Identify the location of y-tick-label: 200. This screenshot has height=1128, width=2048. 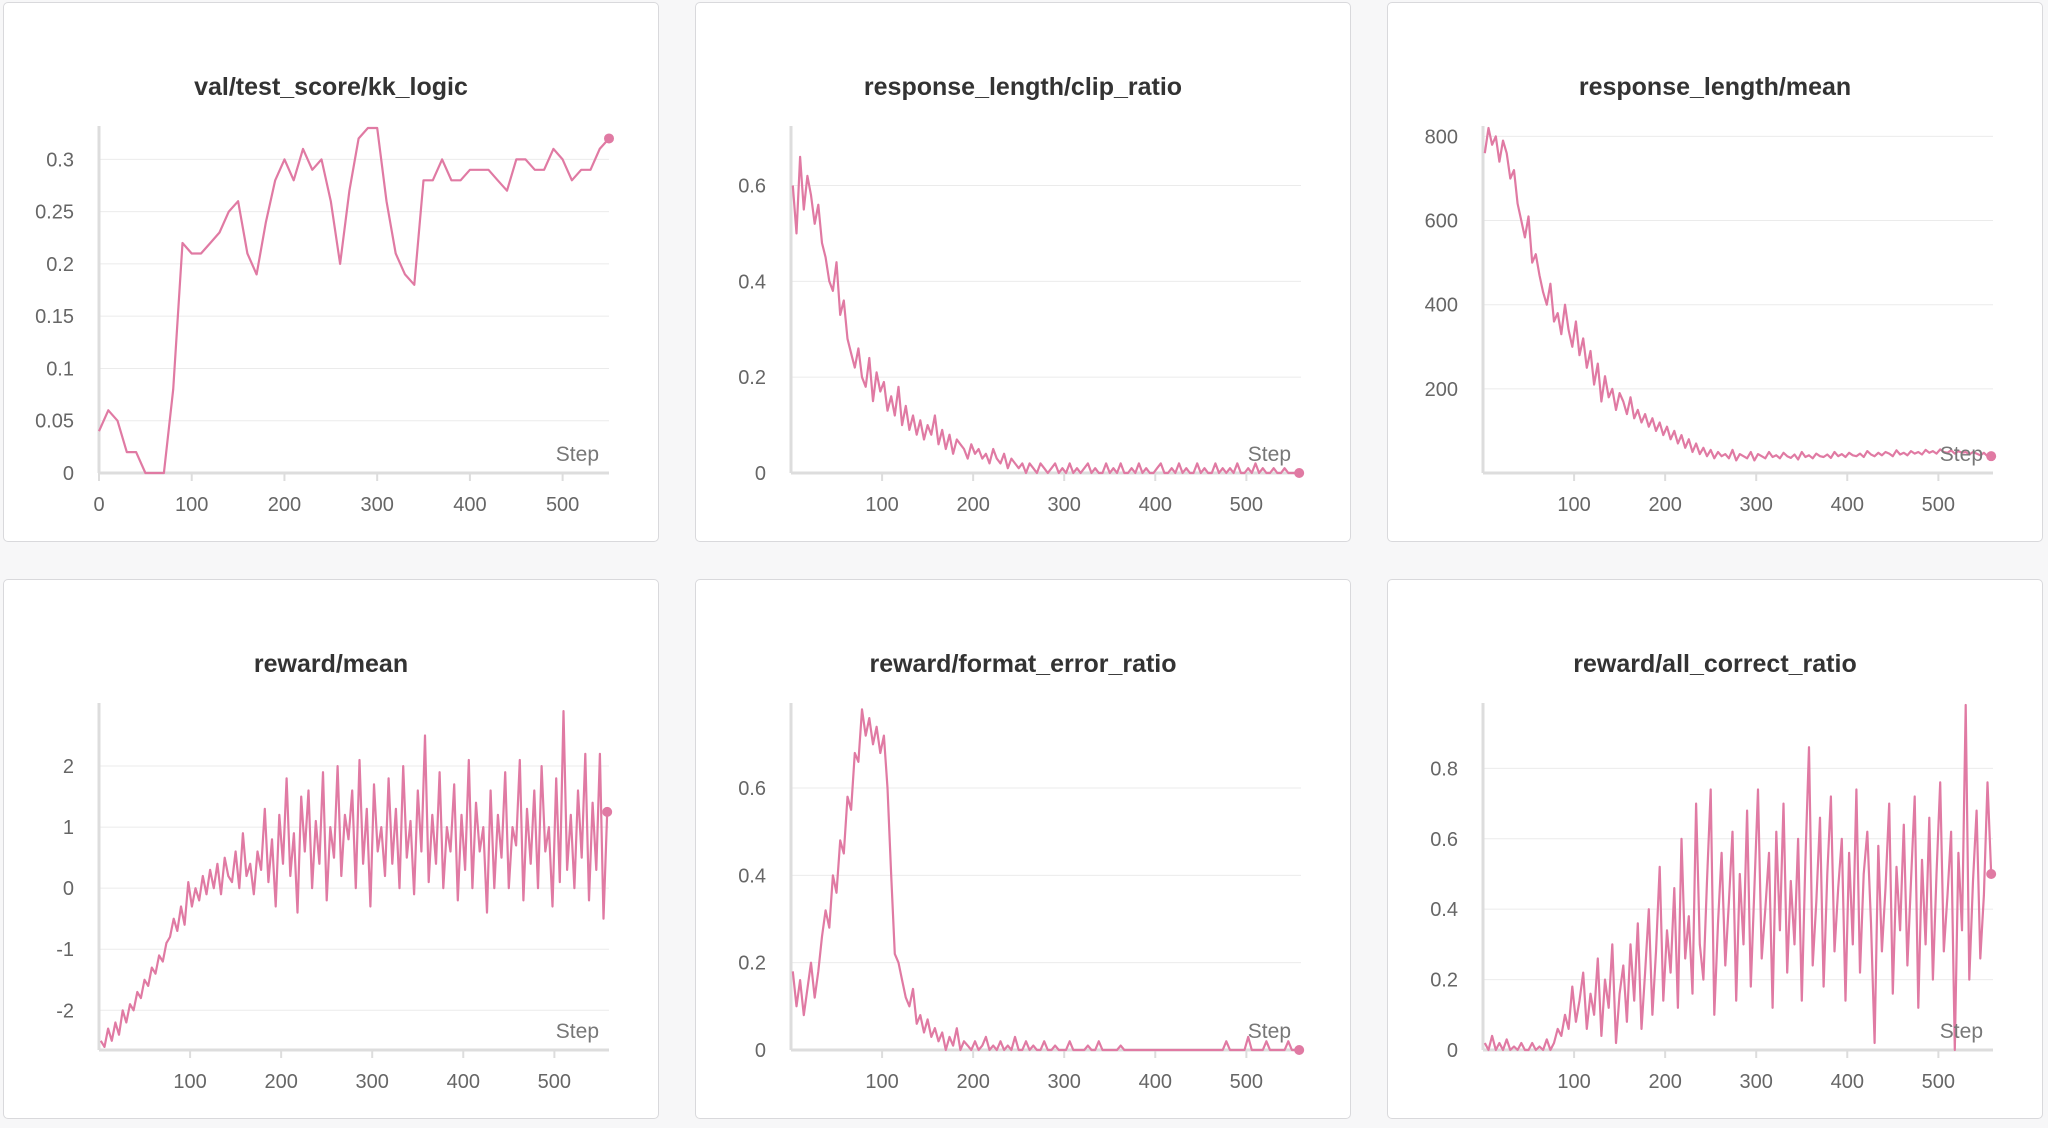
(1441, 390).